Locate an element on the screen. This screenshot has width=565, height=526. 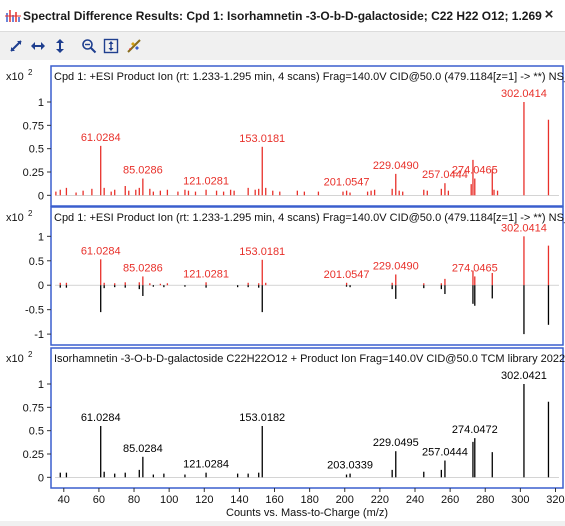
x-tick-label: 60 is located at coordinates (99, 500).